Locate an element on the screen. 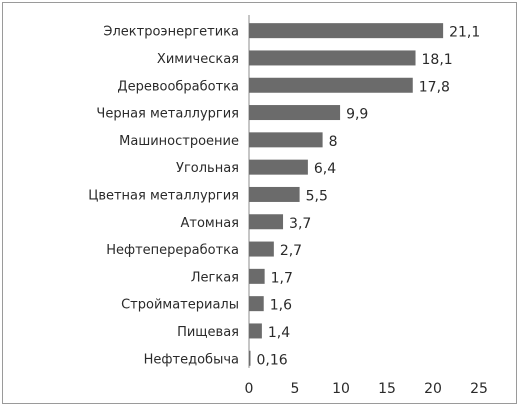 The height and width of the screenshot is (414, 525). value-label: 1,6 is located at coordinates (281, 306).